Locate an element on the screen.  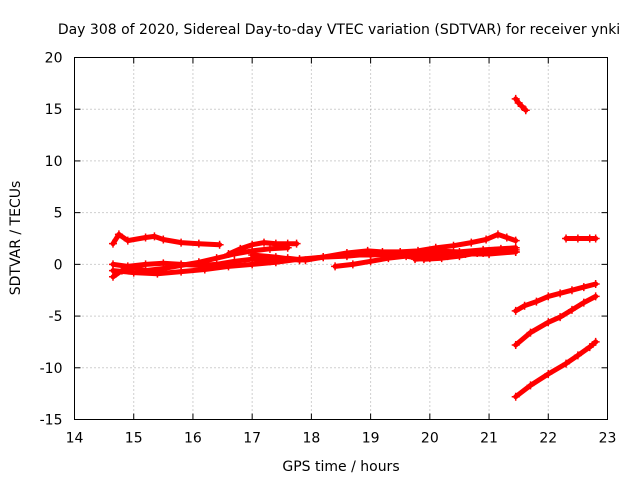
x-tick-label: 19 is located at coordinates (371, 439).